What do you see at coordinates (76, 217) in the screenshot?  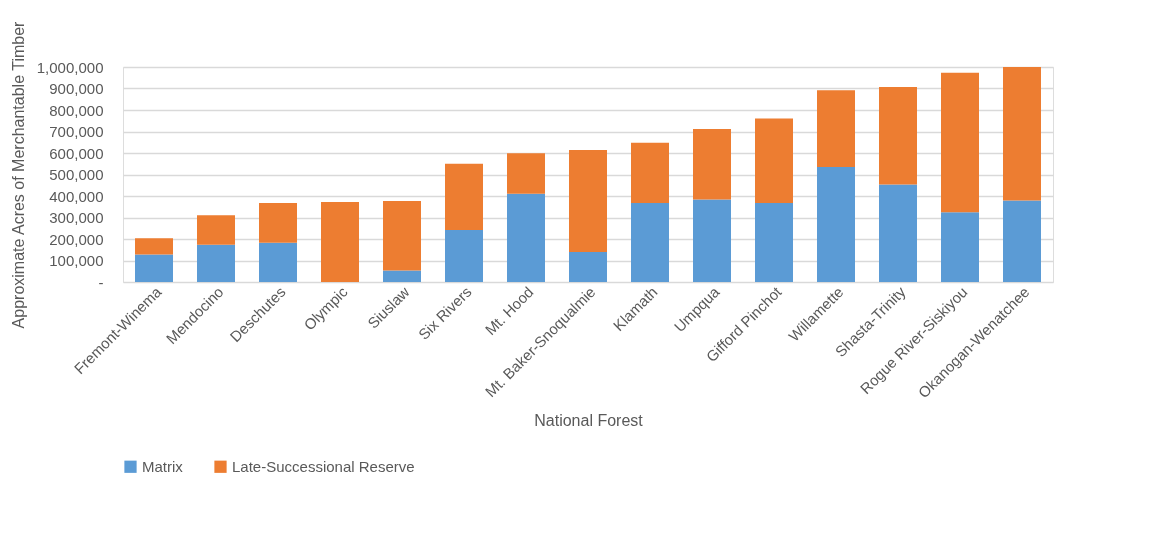 I see `y-tick-label: 300,000` at bounding box center [76, 217].